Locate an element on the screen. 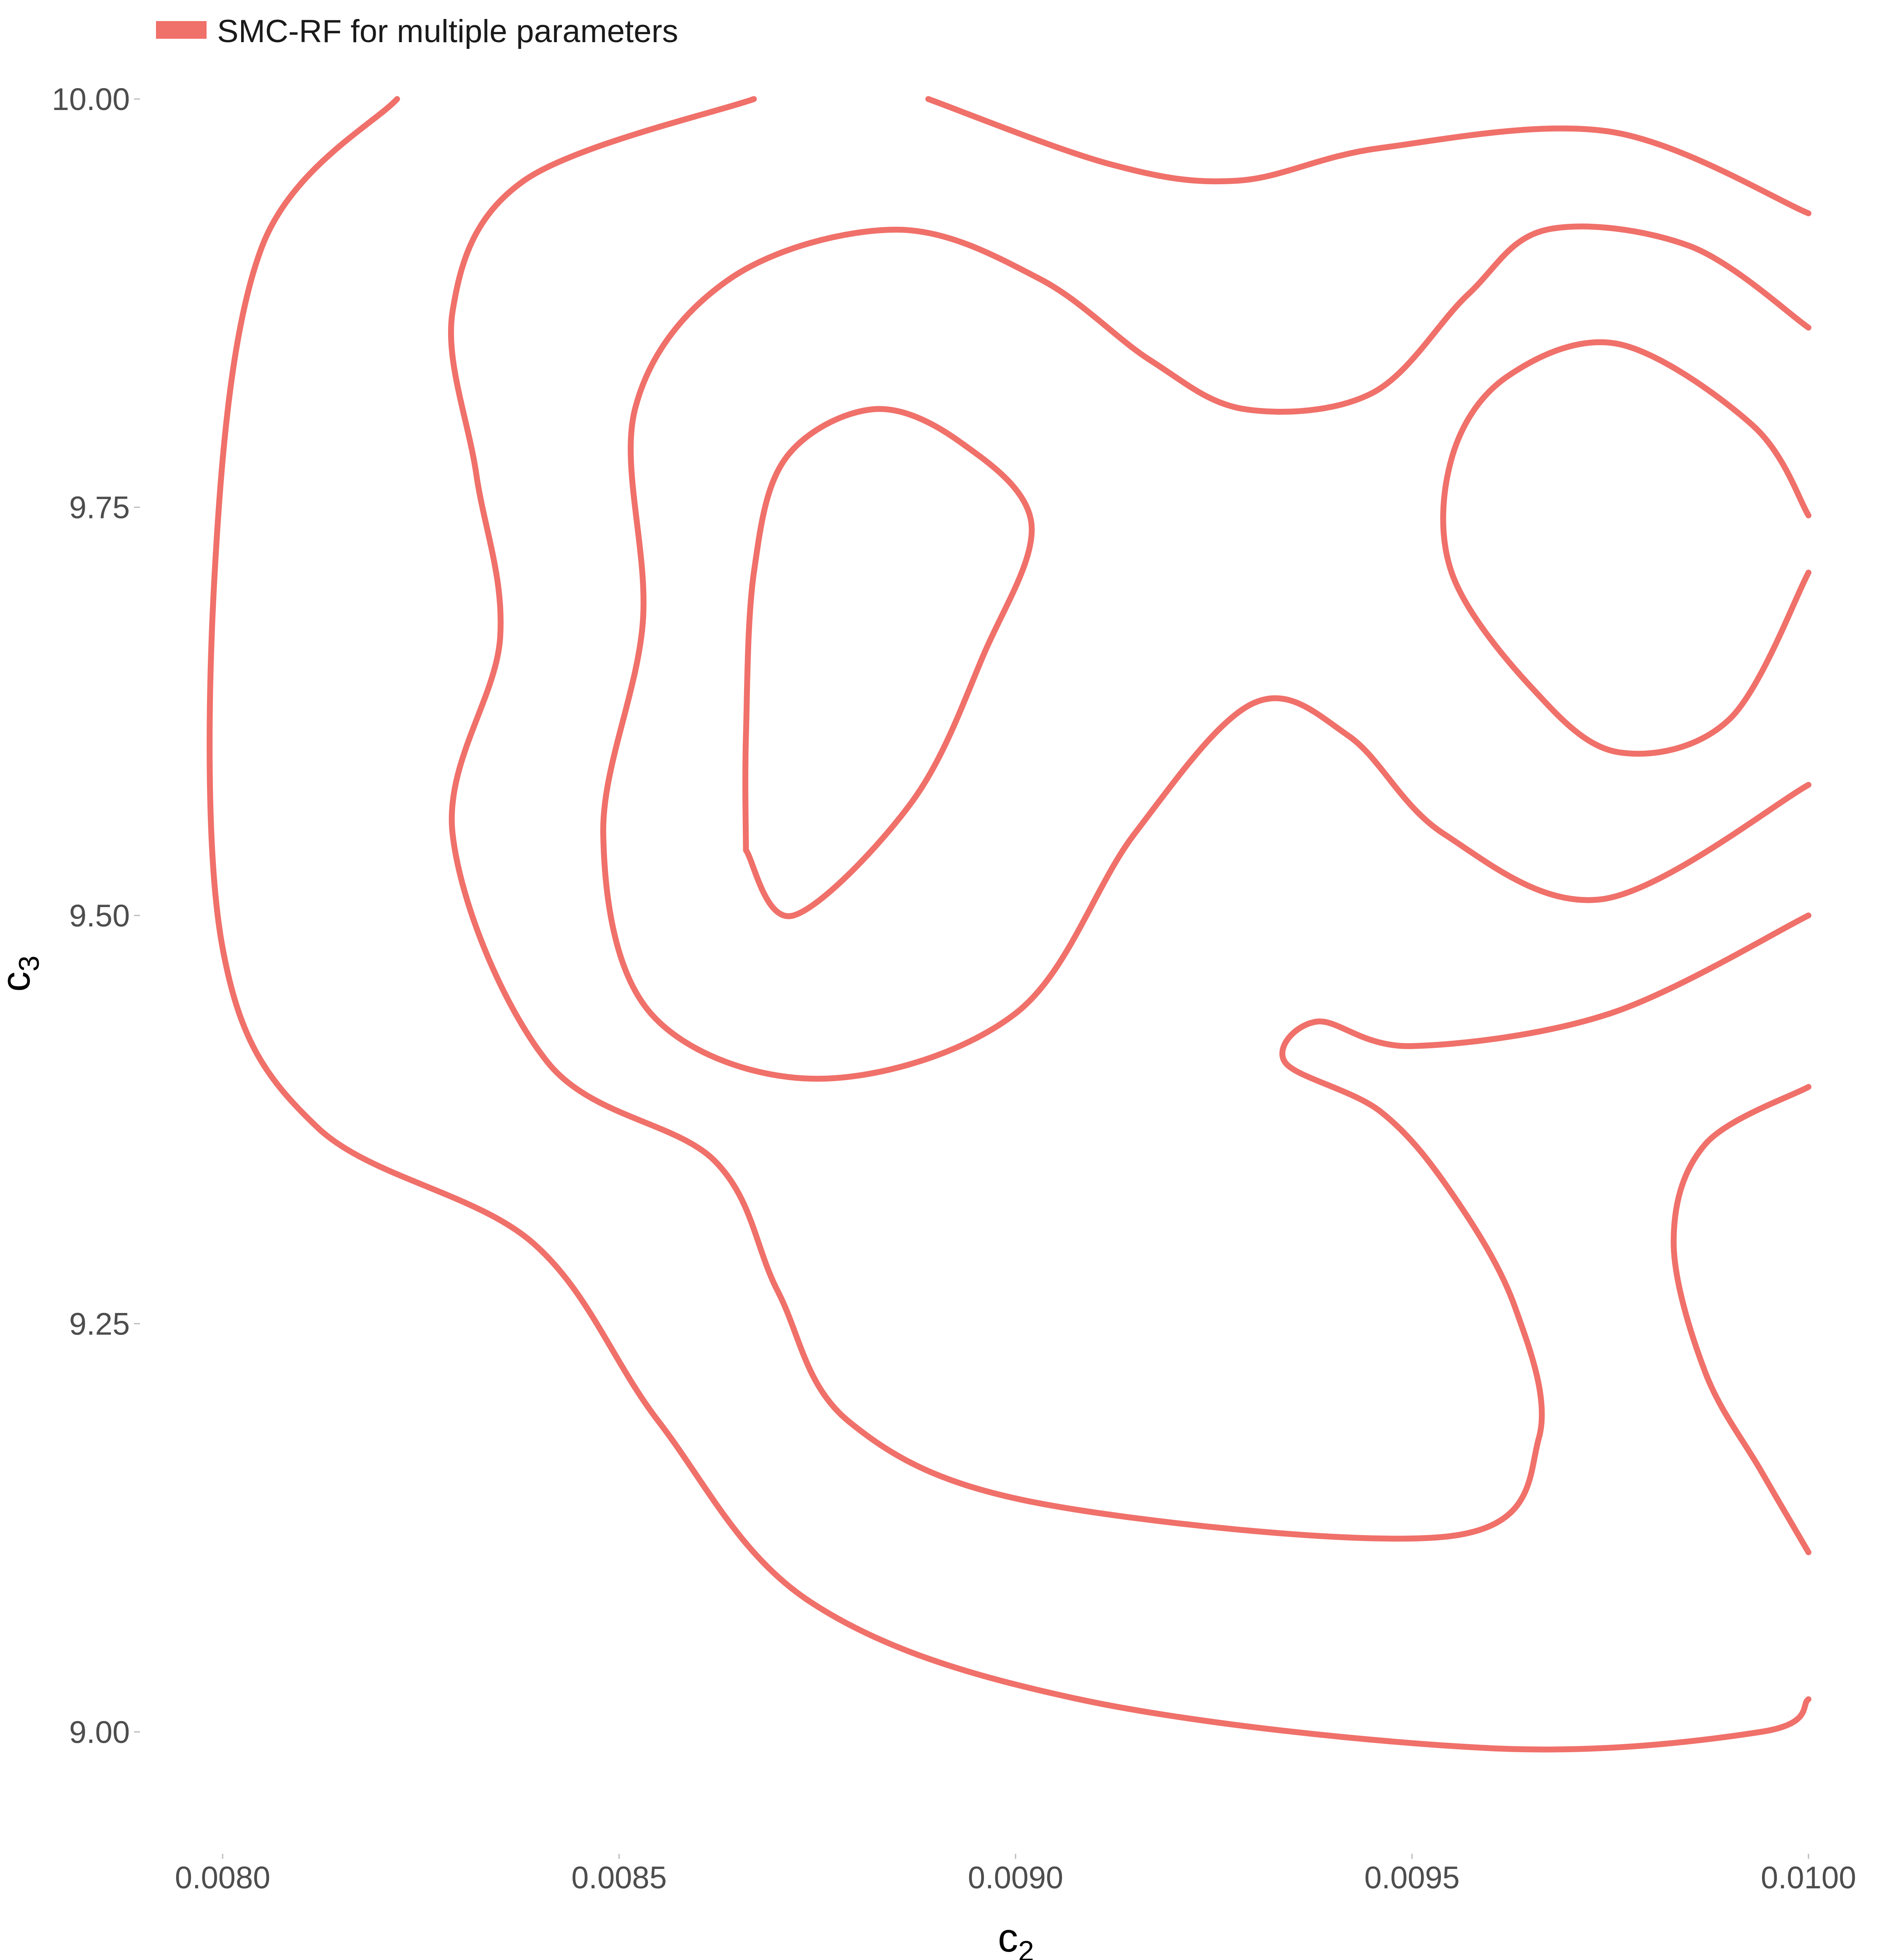  legend-swatch is located at coordinates (181, 30).